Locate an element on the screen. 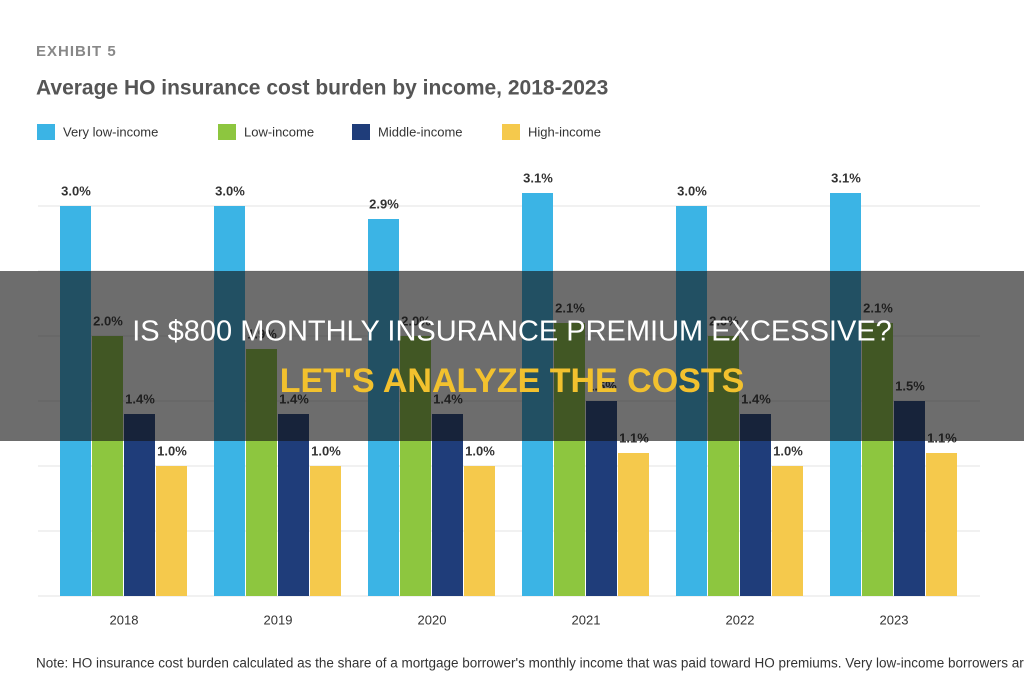 The height and width of the screenshot is (680, 1024). x-tick-label: 2021 is located at coordinates (586, 619).